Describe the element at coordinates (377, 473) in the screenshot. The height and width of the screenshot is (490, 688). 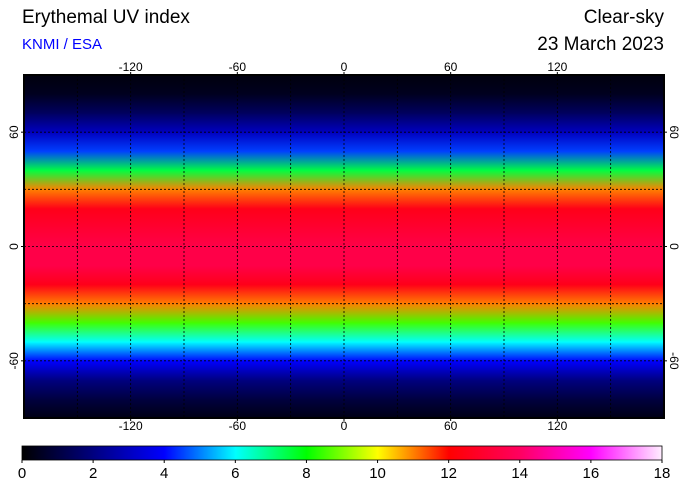
I see `colorbar-tick-label: 10` at that location.